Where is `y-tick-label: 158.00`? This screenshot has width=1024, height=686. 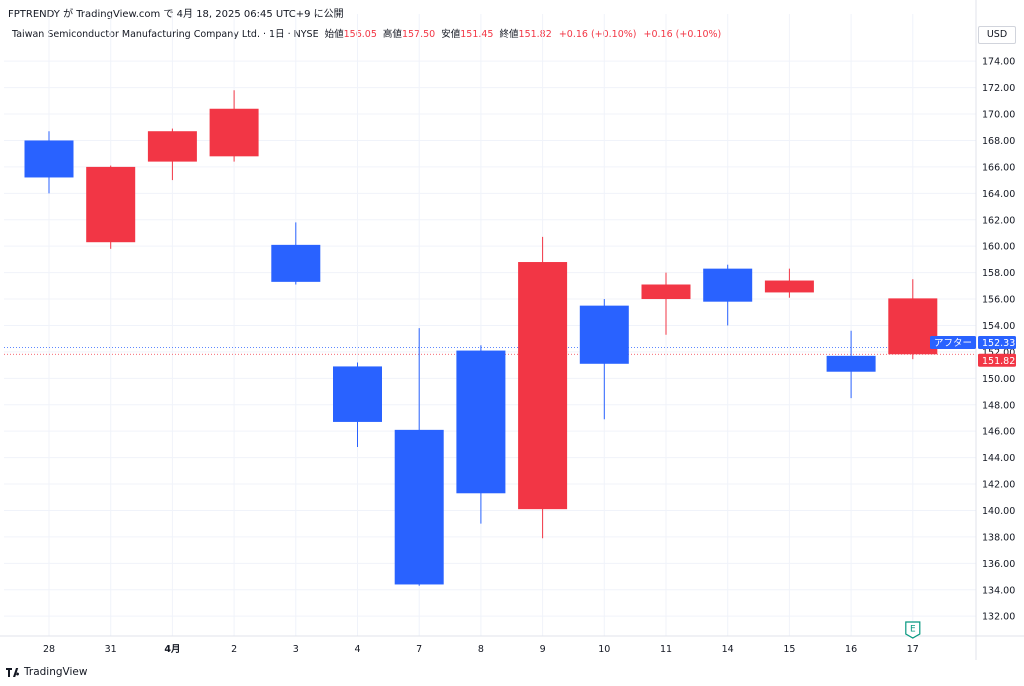
y-tick-label: 158.00 is located at coordinates (998, 273).